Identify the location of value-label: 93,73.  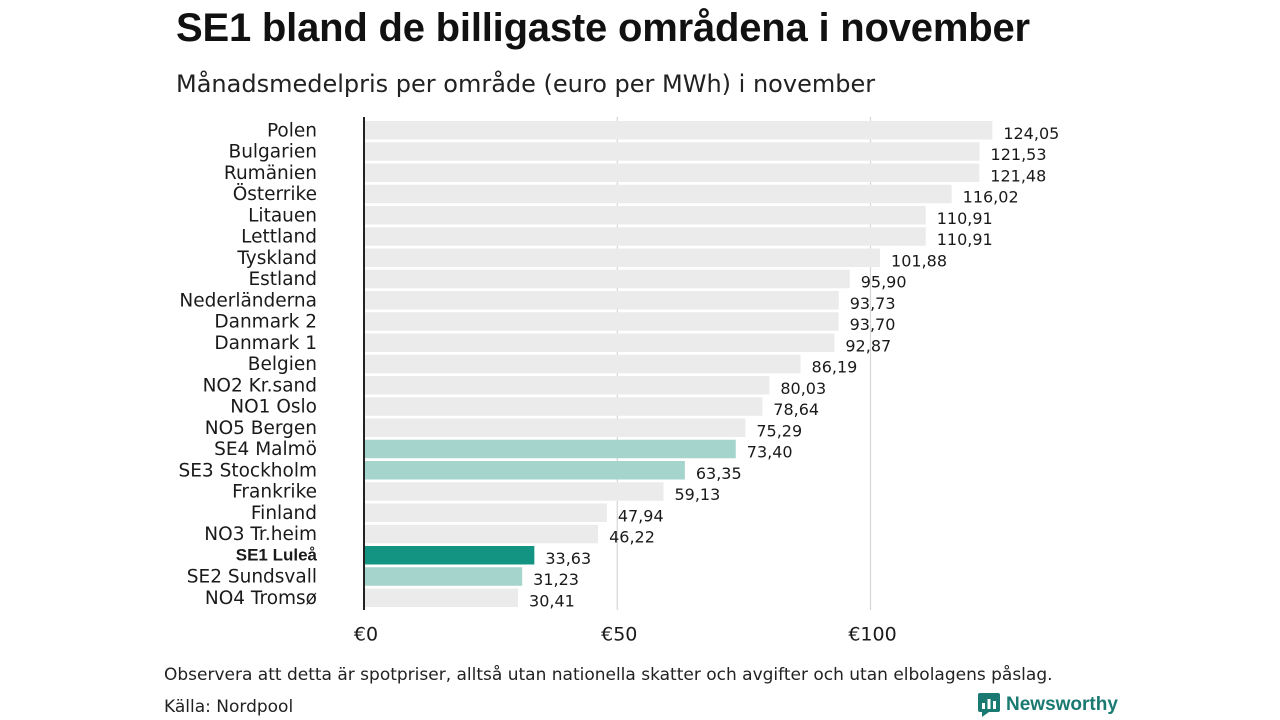
(873, 303).